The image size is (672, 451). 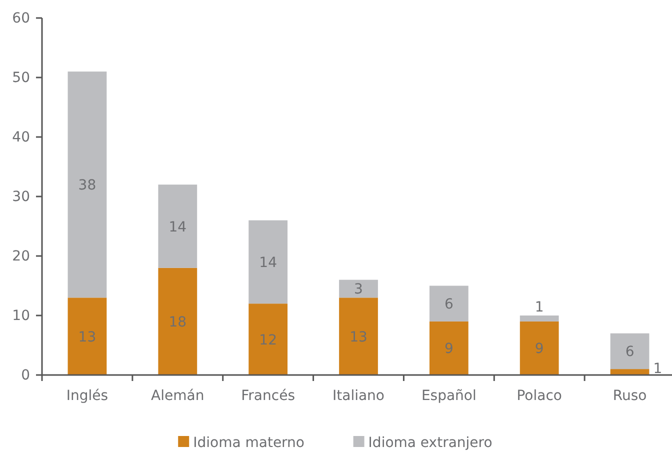 What do you see at coordinates (21, 196) in the screenshot?
I see `y-tick-label: 30` at bounding box center [21, 196].